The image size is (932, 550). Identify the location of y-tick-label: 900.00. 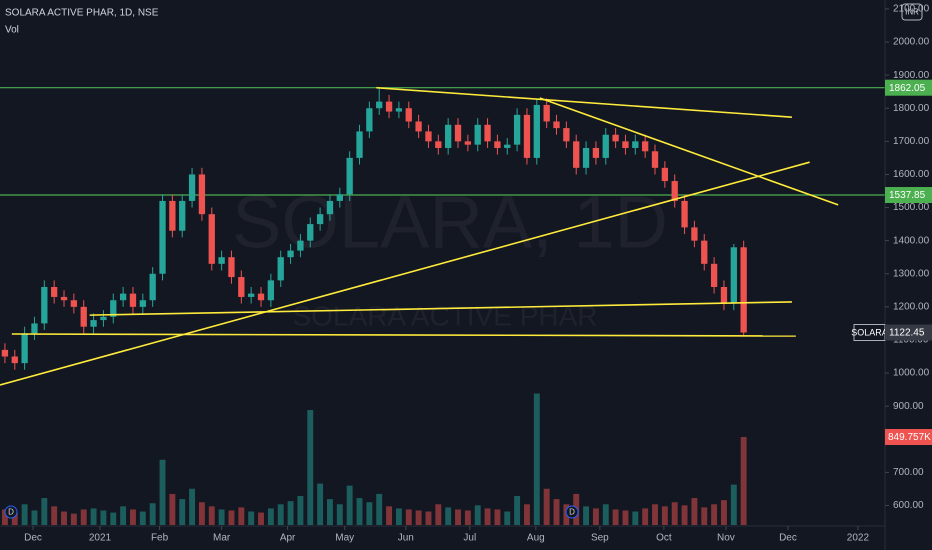
(908, 406).